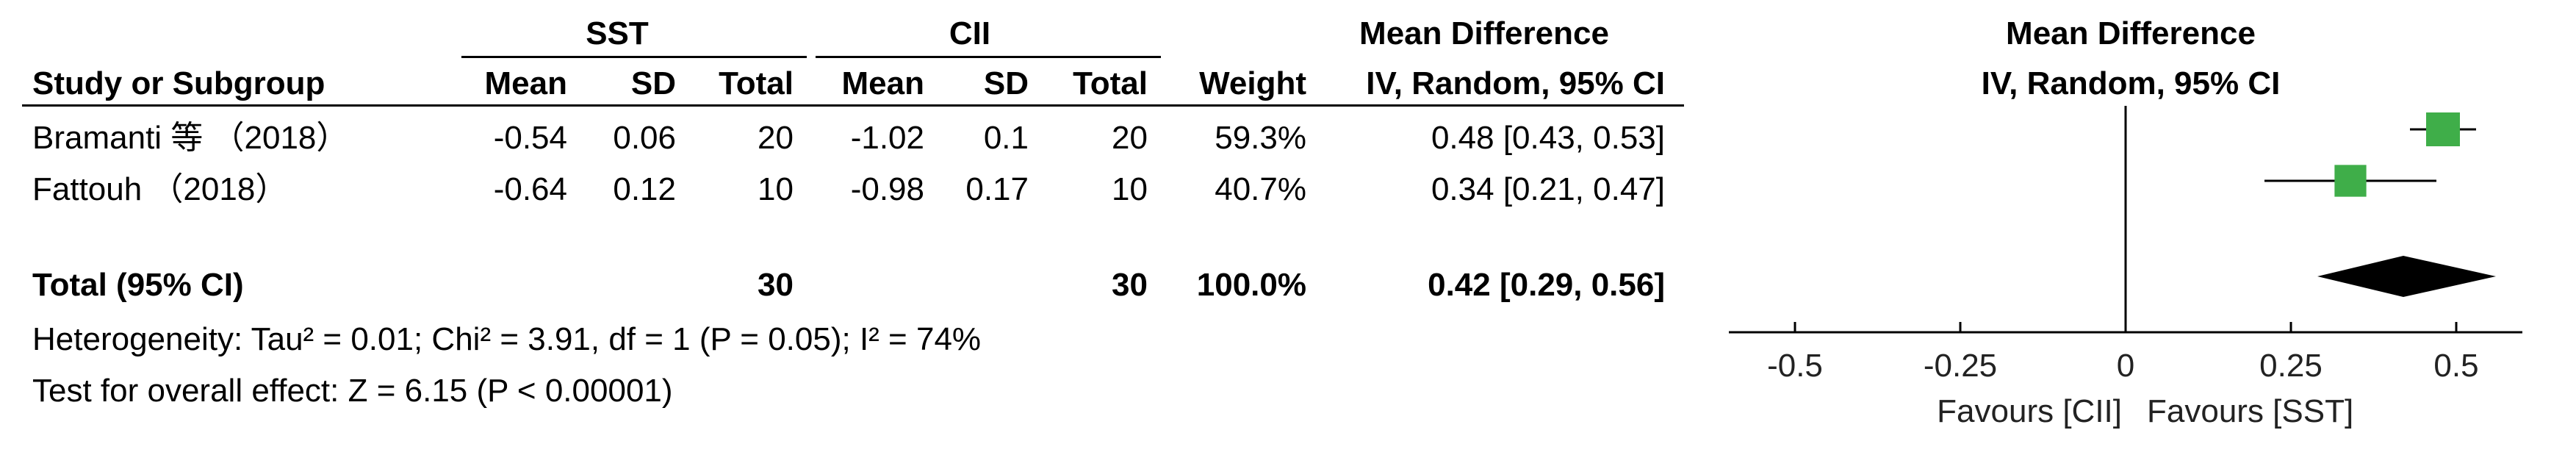 Image resolution: width=2576 pixels, height=455 pixels. What do you see at coordinates (2125, 366) in the screenshot?
I see `x-tick-label: 0` at bounding box center [2125, 366].